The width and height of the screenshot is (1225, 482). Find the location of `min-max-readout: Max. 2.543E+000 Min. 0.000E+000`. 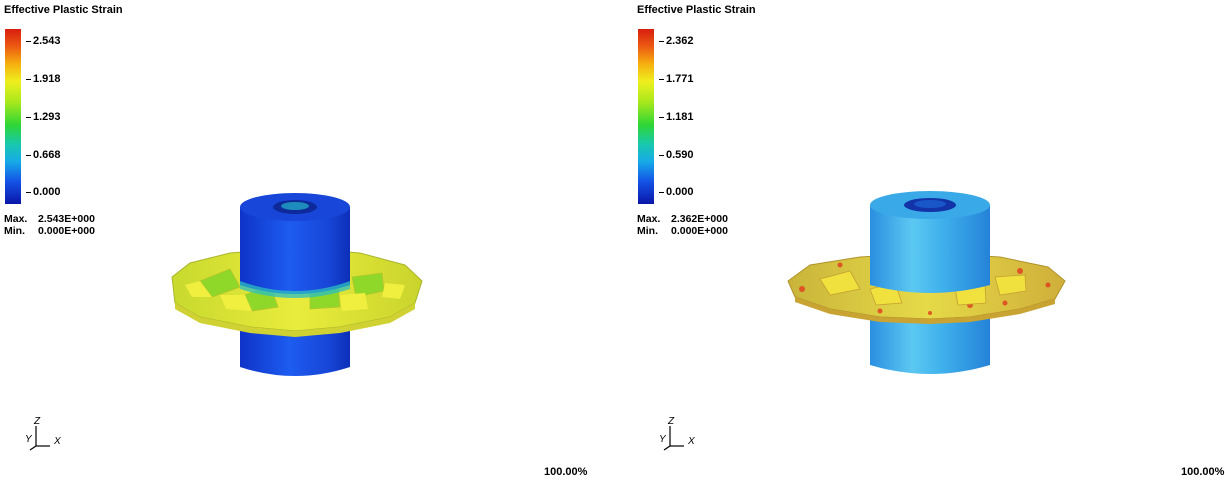

min-max-readout: Max. 2.543E+000 Min. 0.000E+000 is located at coordinates (49, 225).